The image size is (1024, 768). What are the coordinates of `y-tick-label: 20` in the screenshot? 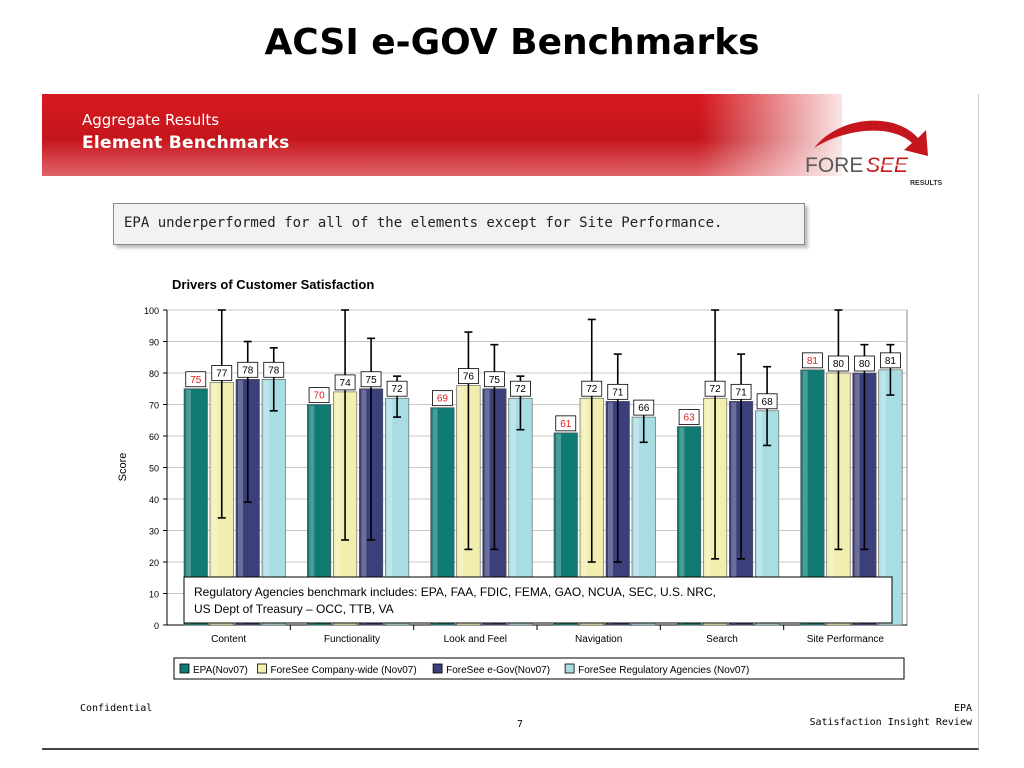 It's located at (154, 563).